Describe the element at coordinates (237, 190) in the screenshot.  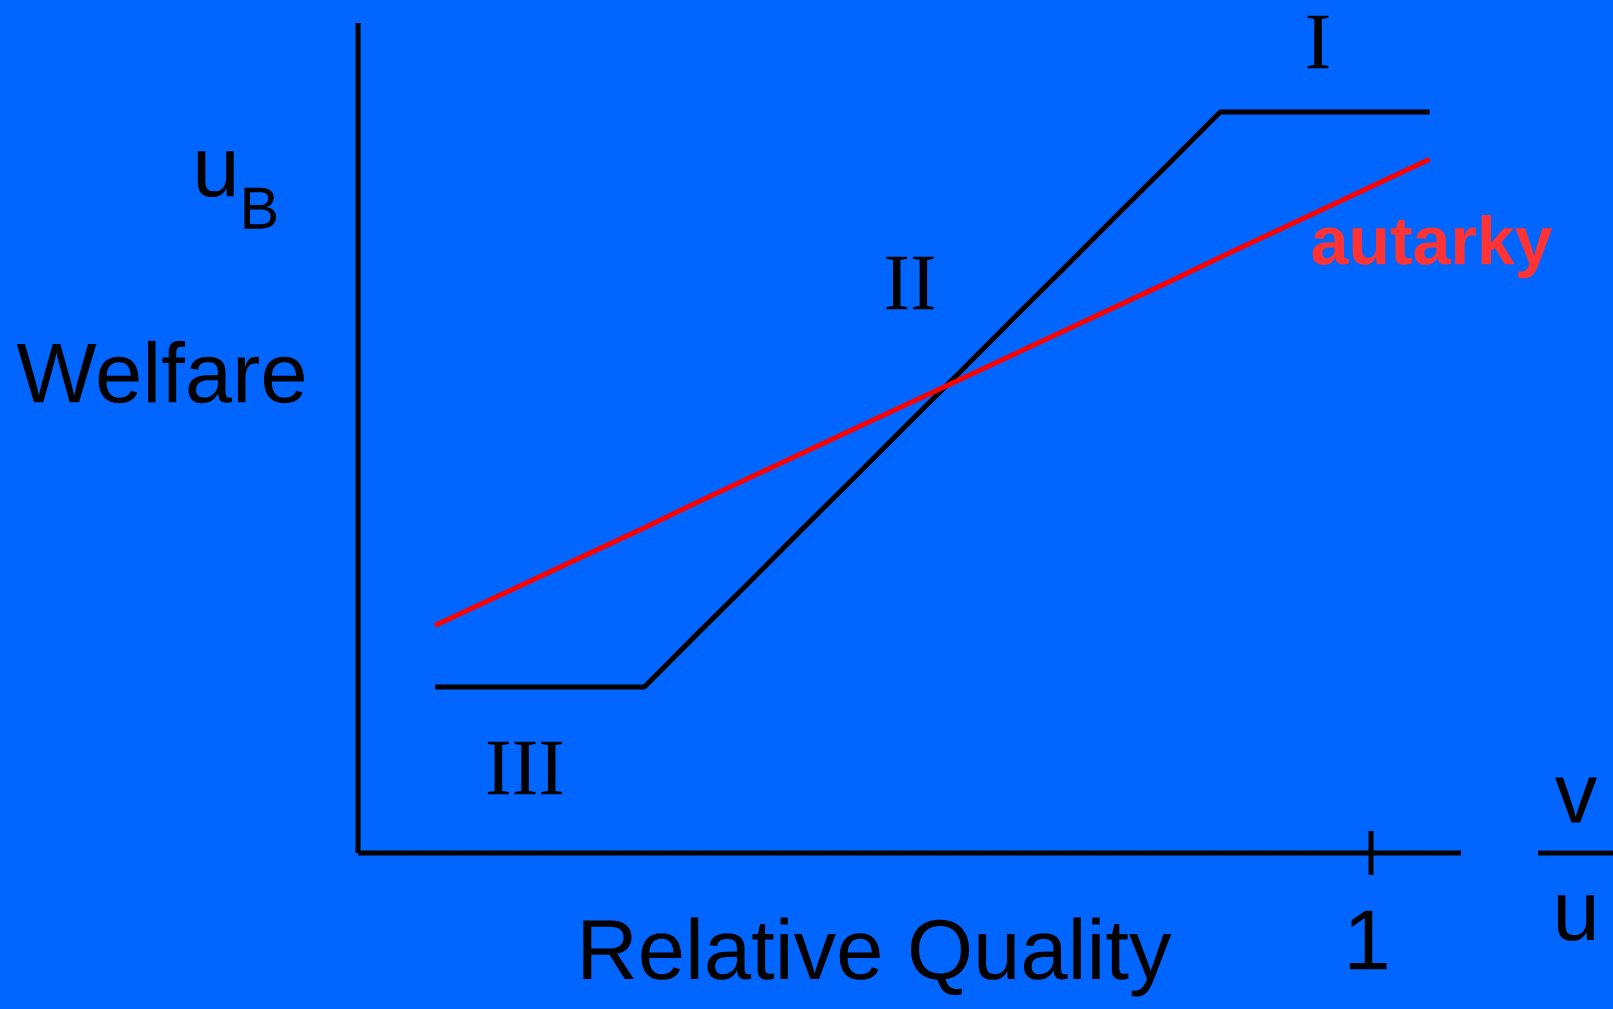
I see `text: u$_{B}$` at that location.